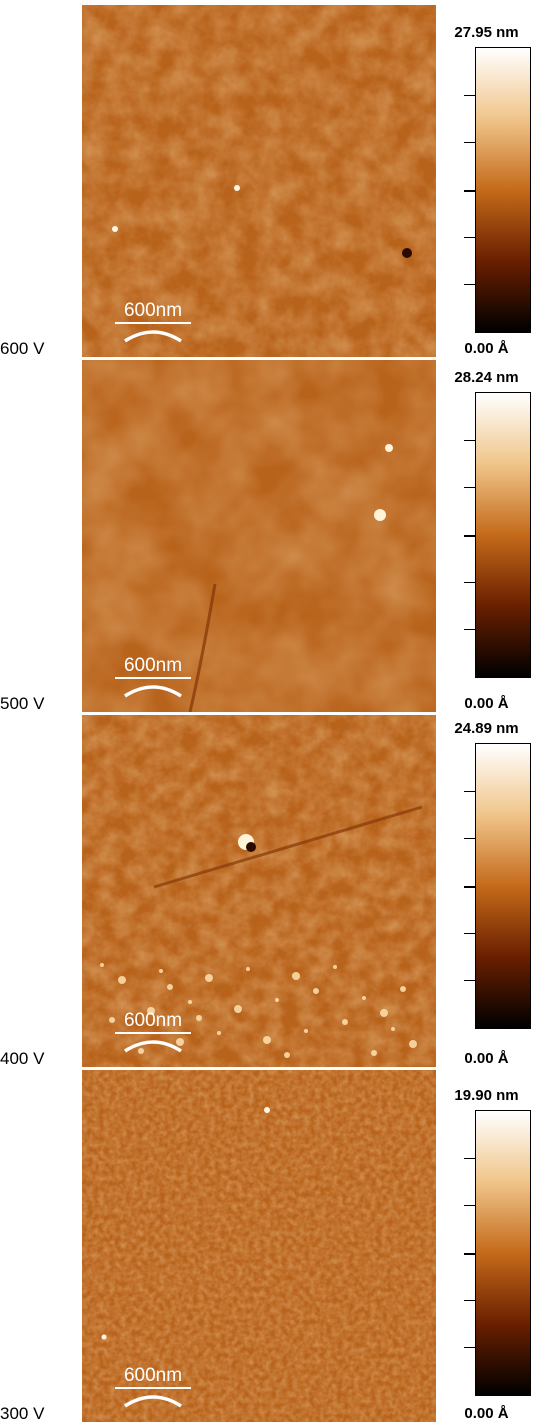  I want to click on colorbar-max-label: 28.24 nm, so click(486, 377).